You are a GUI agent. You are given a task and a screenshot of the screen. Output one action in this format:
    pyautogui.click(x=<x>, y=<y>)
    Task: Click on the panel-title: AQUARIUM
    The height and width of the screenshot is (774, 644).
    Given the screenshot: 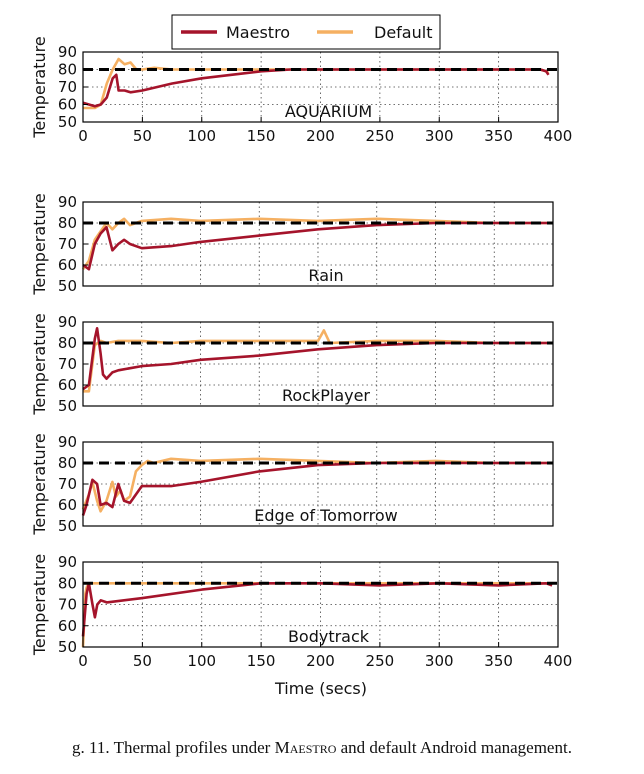 What is the action you would take?
    pyautogui.click(x=328, y=111)
    